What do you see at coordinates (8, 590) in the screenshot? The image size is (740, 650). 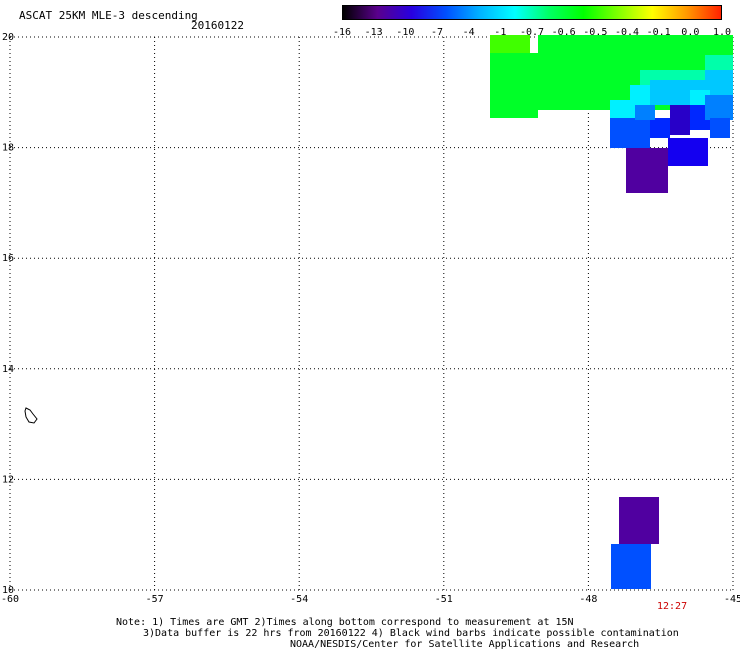 I see `lat-tick-label: 10` at bounding box center [8, 590].